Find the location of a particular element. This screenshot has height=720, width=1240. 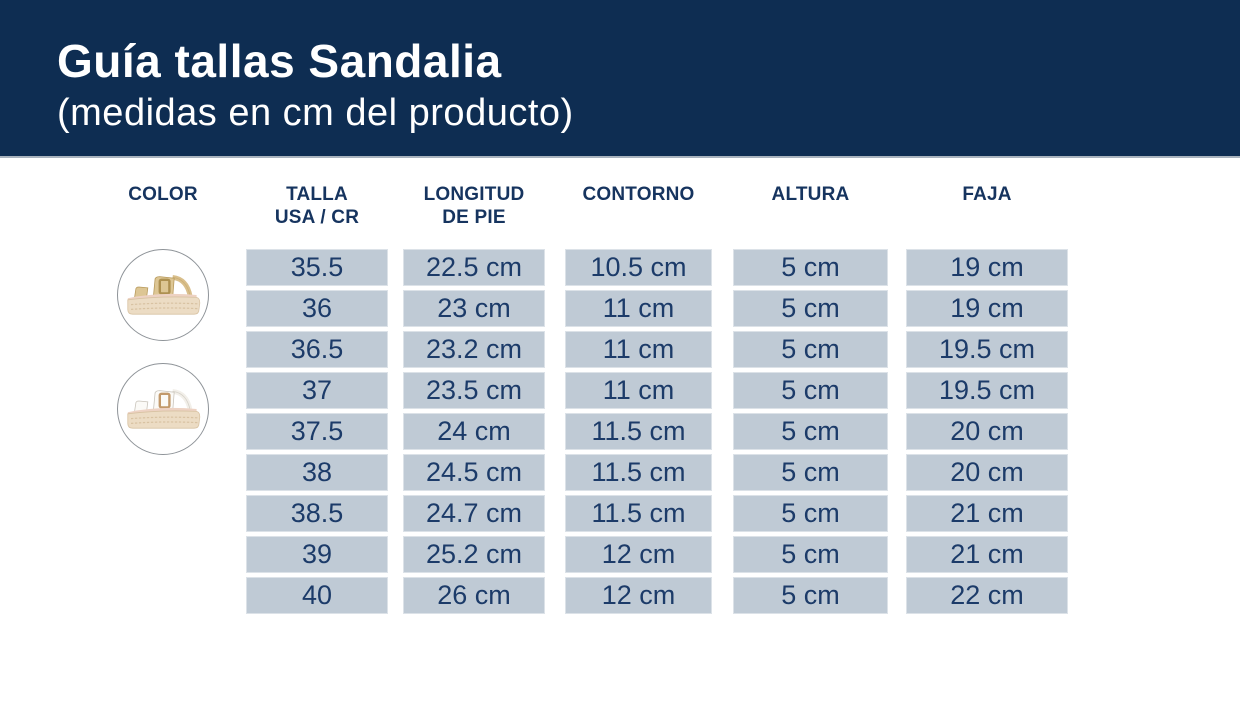

table-row: 37 23.5 cm 11 cm 5 cm 19.5 cm is located at coordinates (620, 390).